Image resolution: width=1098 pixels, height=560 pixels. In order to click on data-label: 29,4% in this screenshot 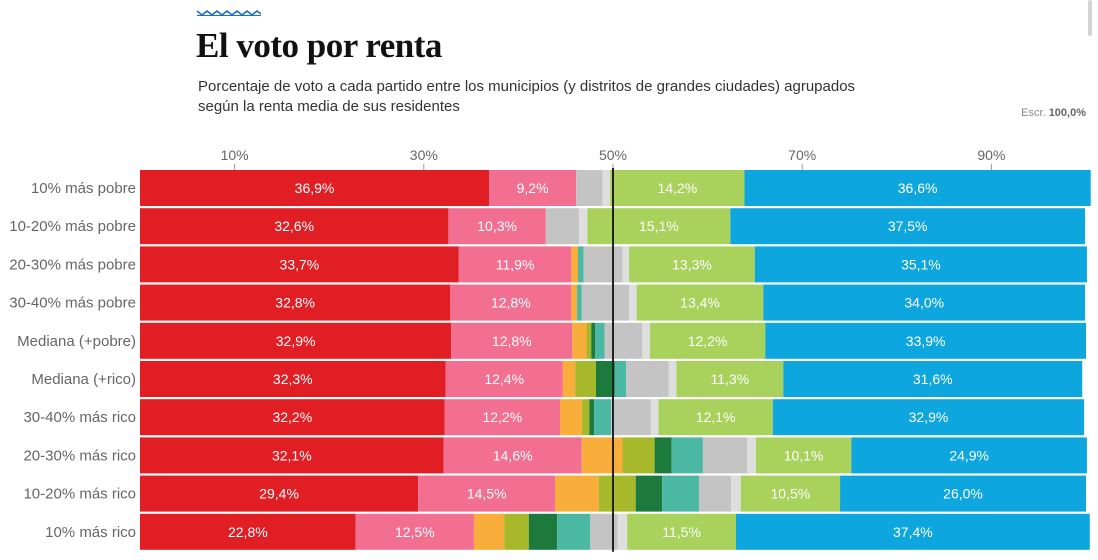, I will do `click(279, 494)`.